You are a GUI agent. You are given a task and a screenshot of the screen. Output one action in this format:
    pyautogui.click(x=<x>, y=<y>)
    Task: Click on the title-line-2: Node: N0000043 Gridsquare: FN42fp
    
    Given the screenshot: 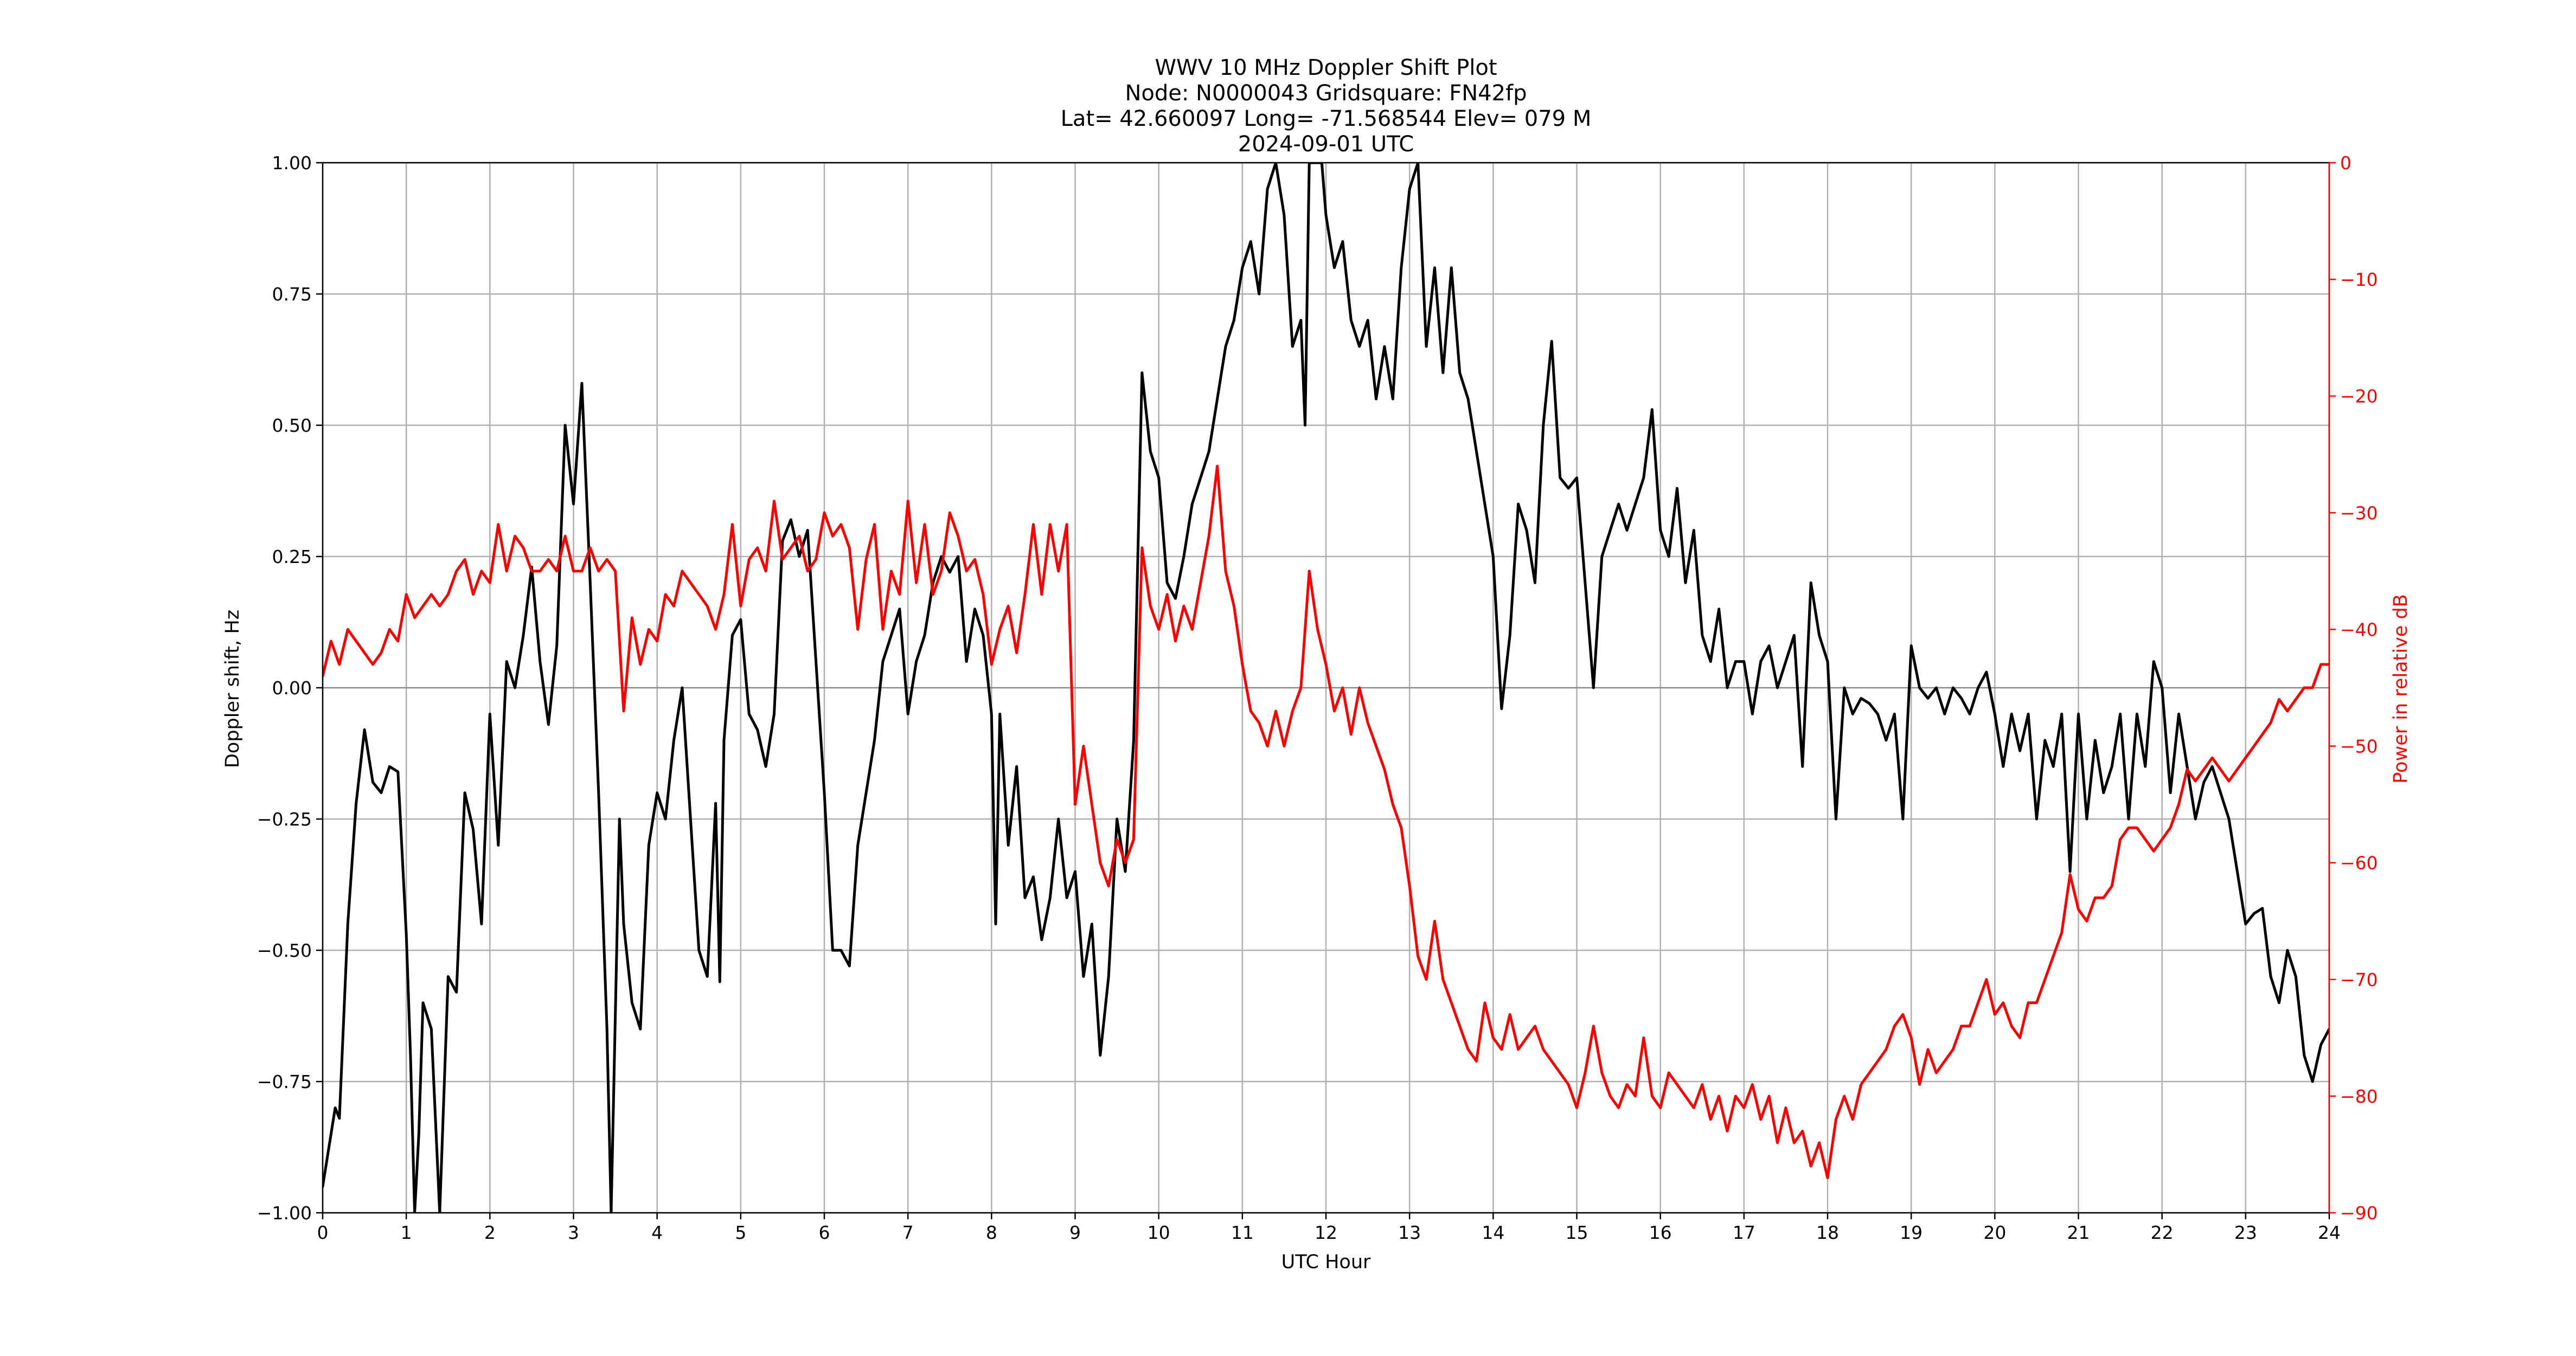 What is the action you would take?
    pyautogui.click(x=1326, y=93)
    